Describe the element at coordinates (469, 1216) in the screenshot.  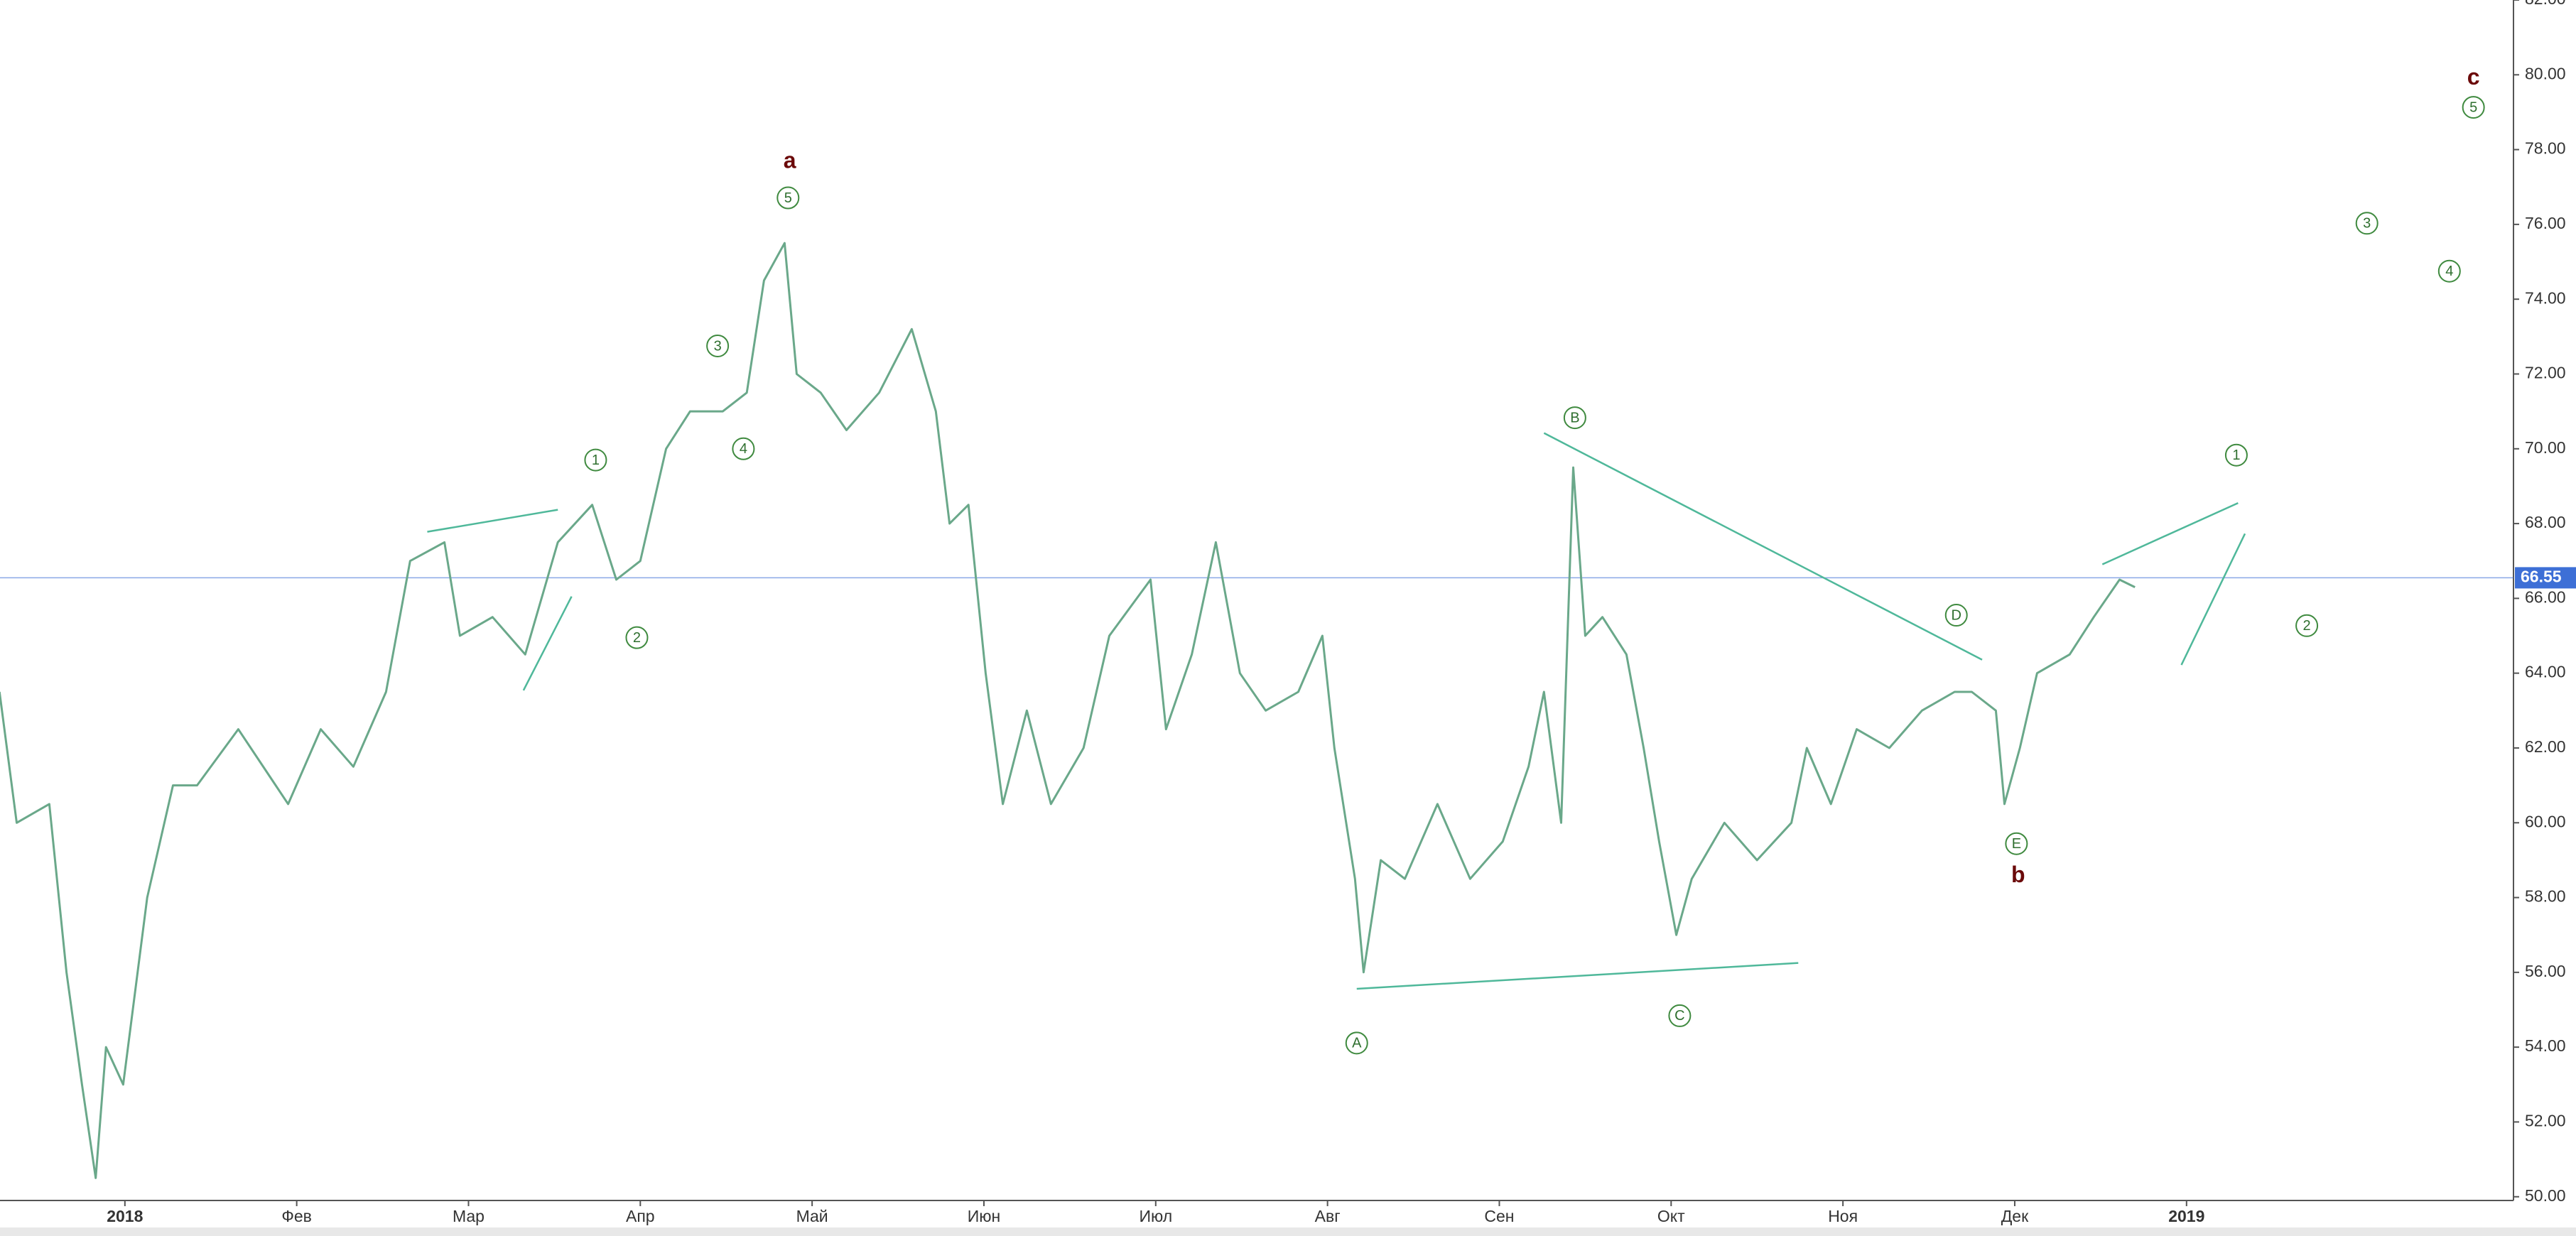
I see `x-tick-label: Мар` at that location.